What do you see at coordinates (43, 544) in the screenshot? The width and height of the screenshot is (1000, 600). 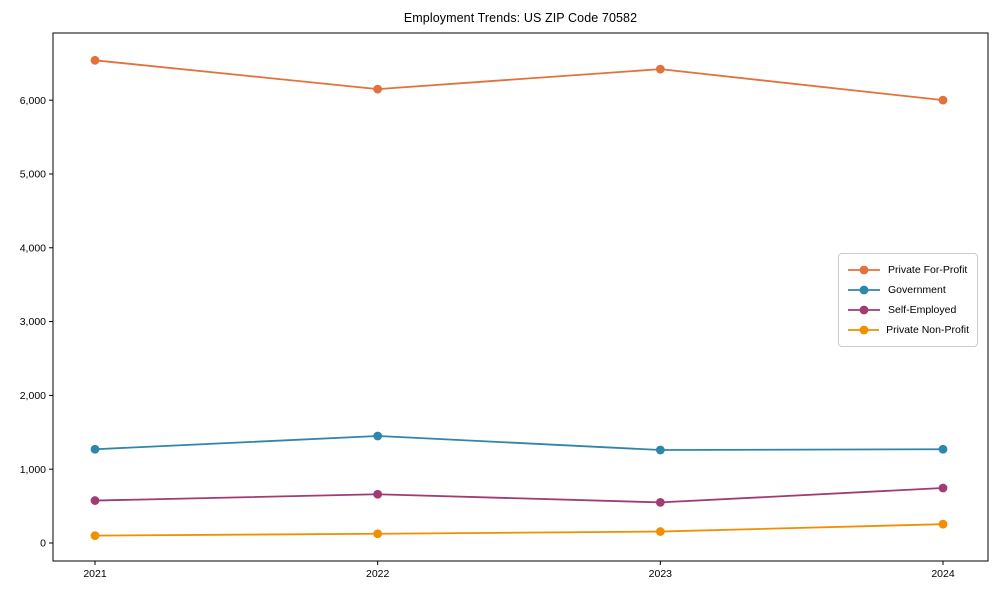 I see `y-tick-label: 0` at bounding box center [43, 544].